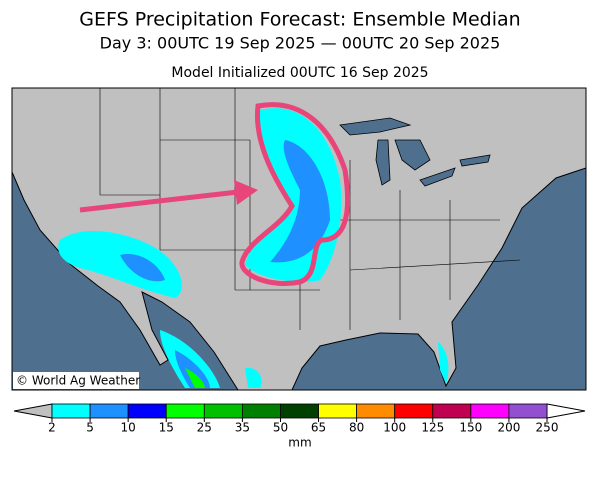  What do you see at coordinates (52, 428) in the screenshot?
I see `colorbar-tick-label: 2` at bounding box center [52, 428].